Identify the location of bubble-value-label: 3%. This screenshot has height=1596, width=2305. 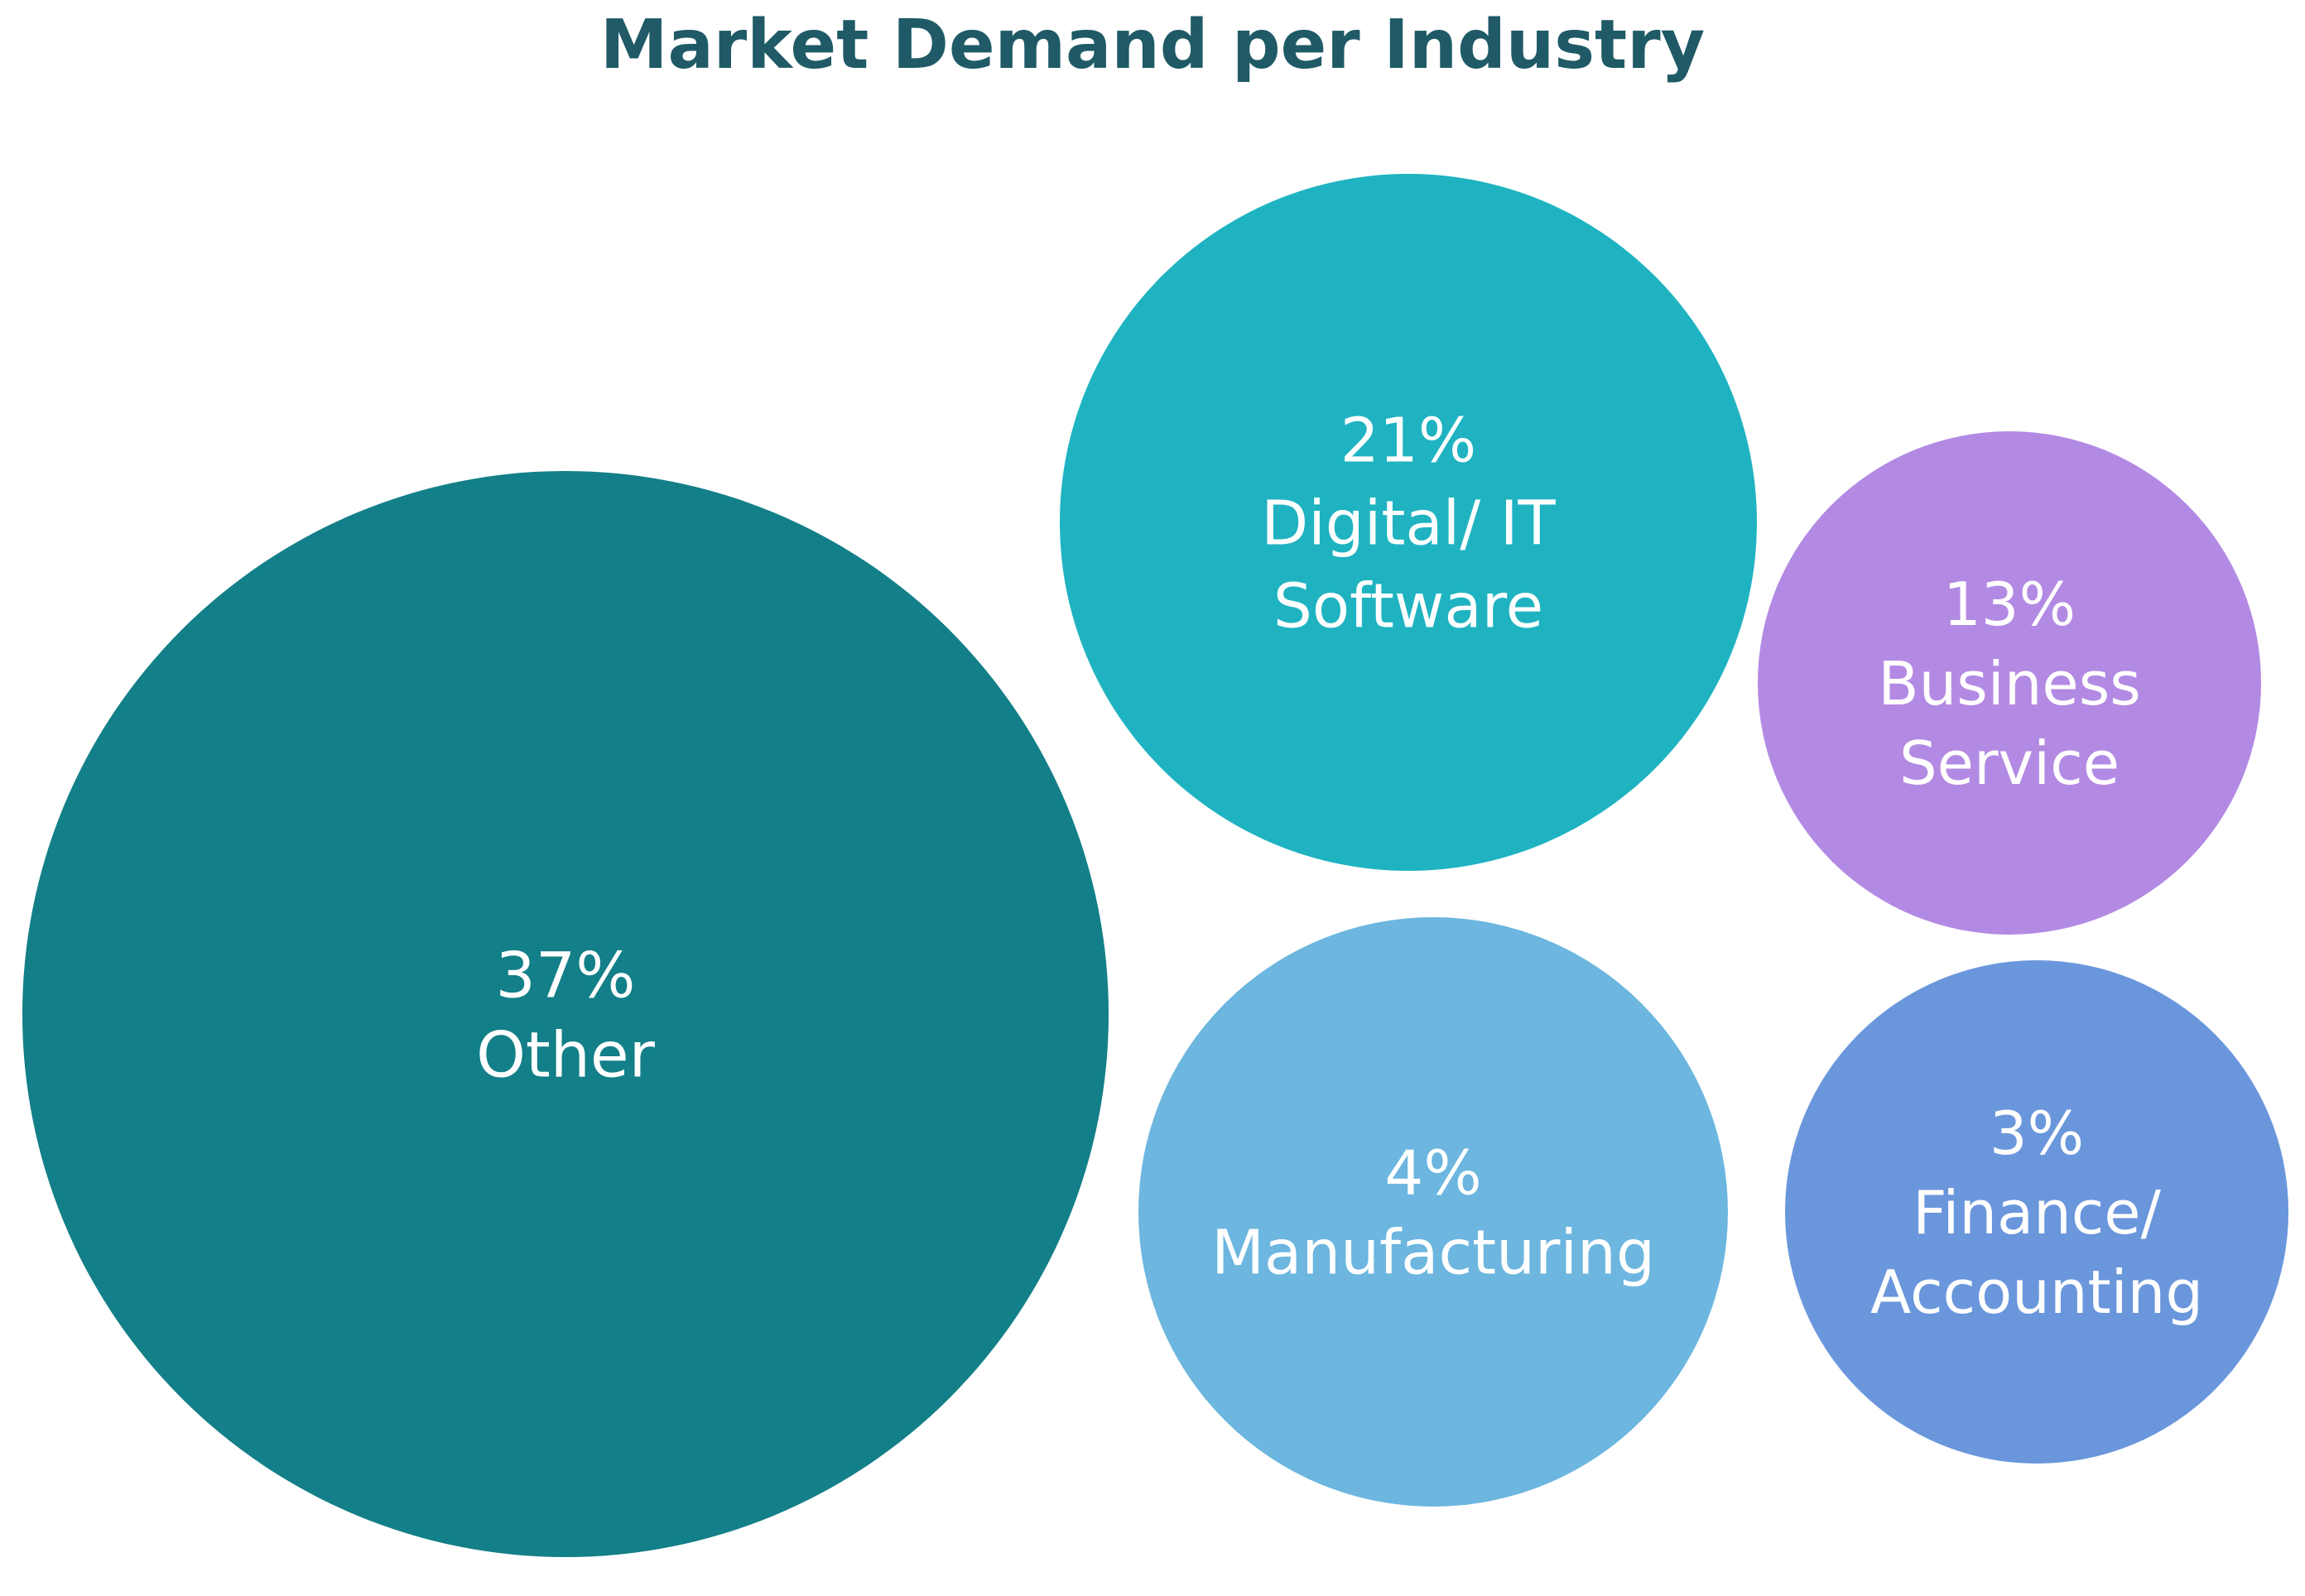
(2037, 1133).